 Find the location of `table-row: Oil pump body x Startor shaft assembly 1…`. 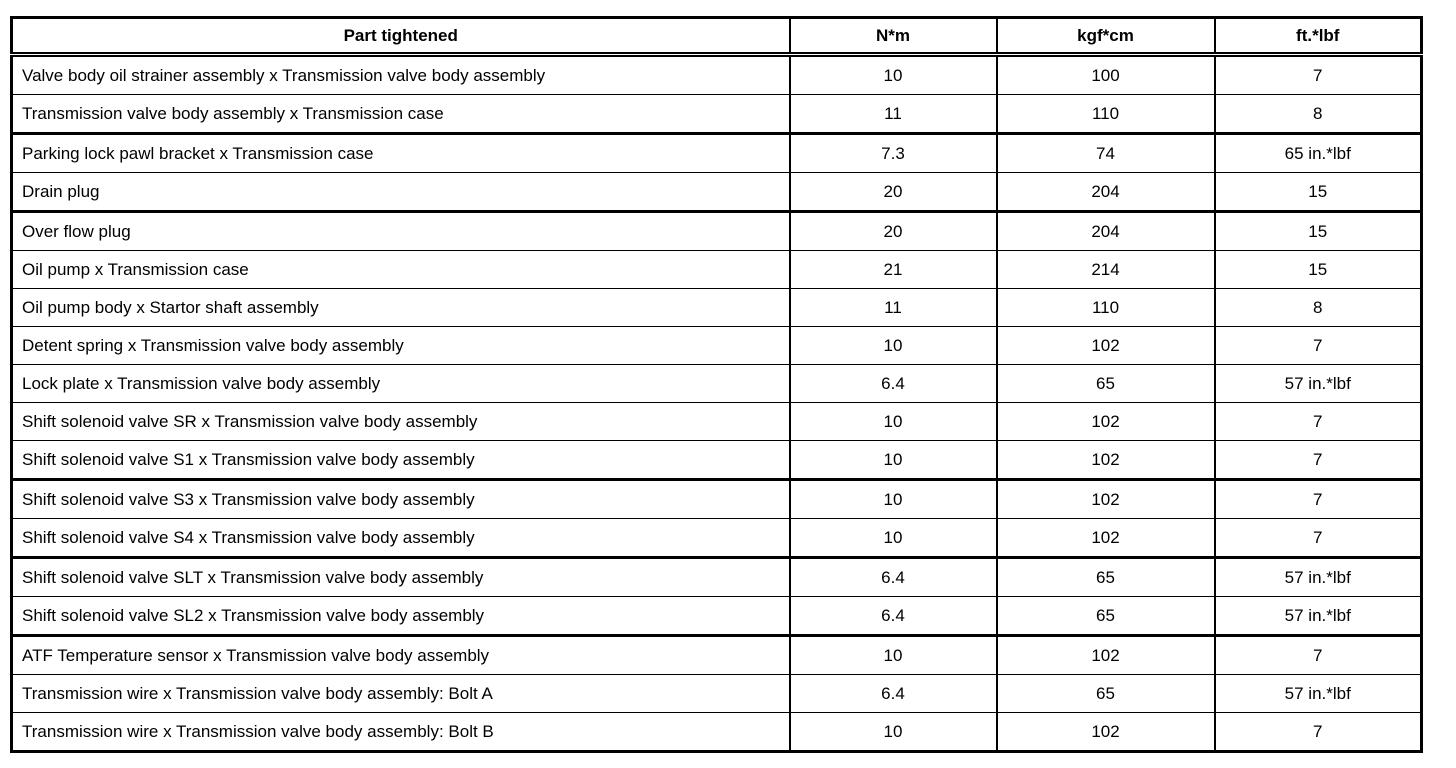

table-row: Oil pump body x Startor shaft assembly 1… is located at coordinates (716, 307).